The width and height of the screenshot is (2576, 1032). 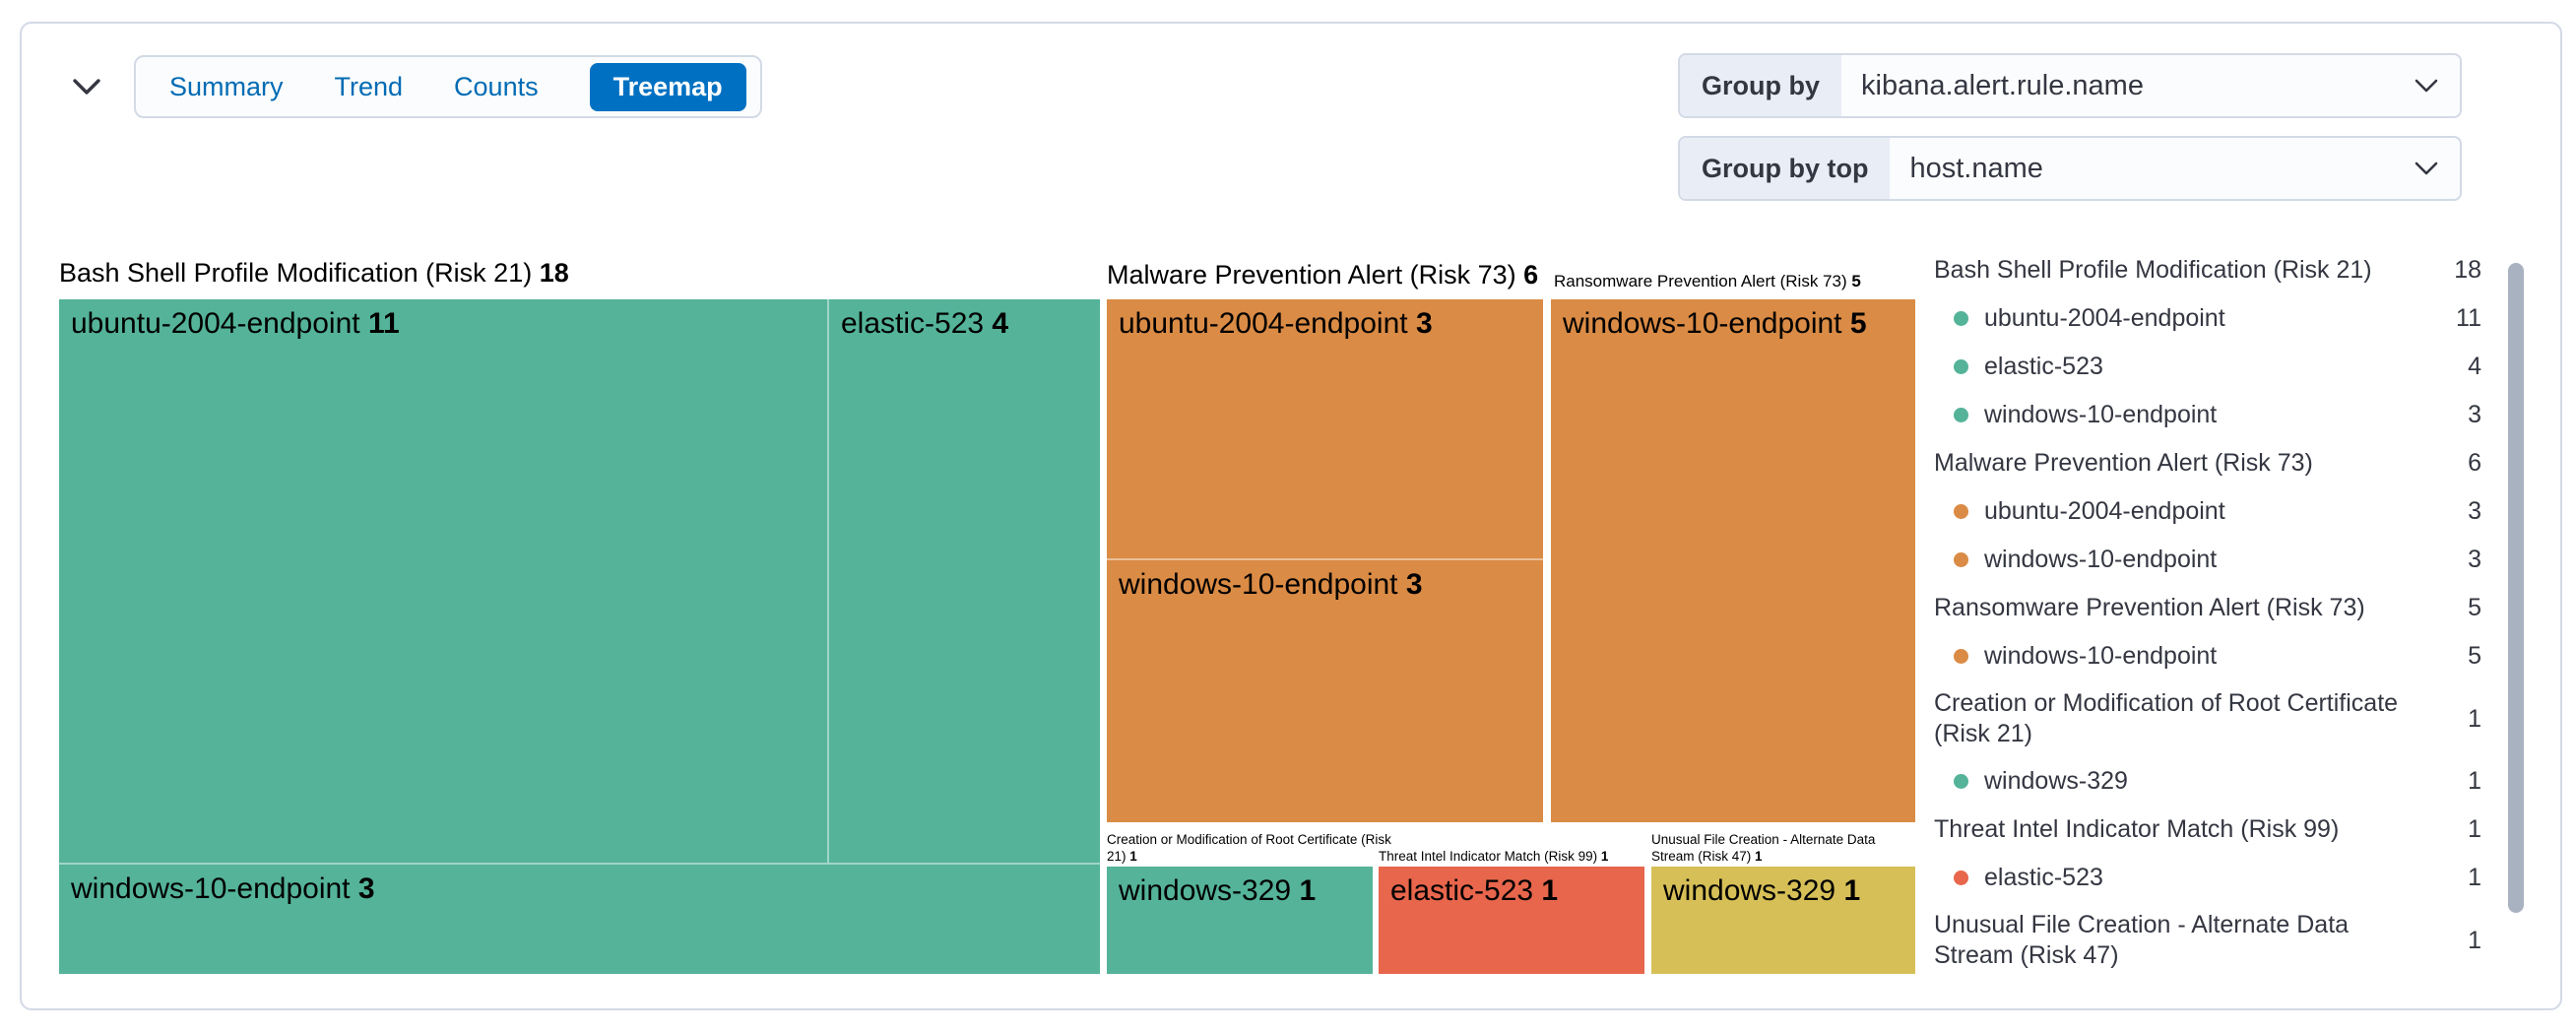 What do you see at coordinates (226, 86) in the screenshot?
I see `tab-summary: Summary` at bounding box center [226, 86].